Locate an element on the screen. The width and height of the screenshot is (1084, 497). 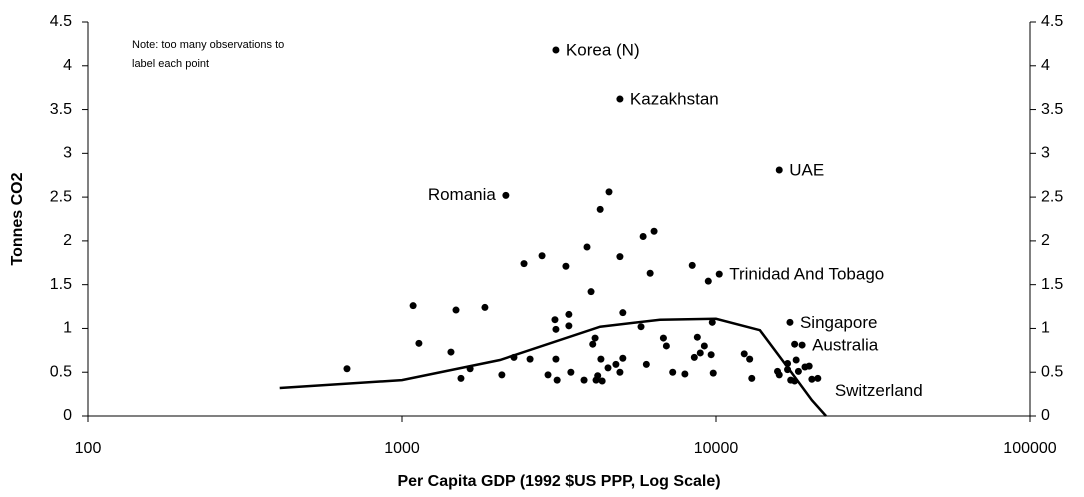
y-tick-label: 0.5 is located at coordinates (61, 371).